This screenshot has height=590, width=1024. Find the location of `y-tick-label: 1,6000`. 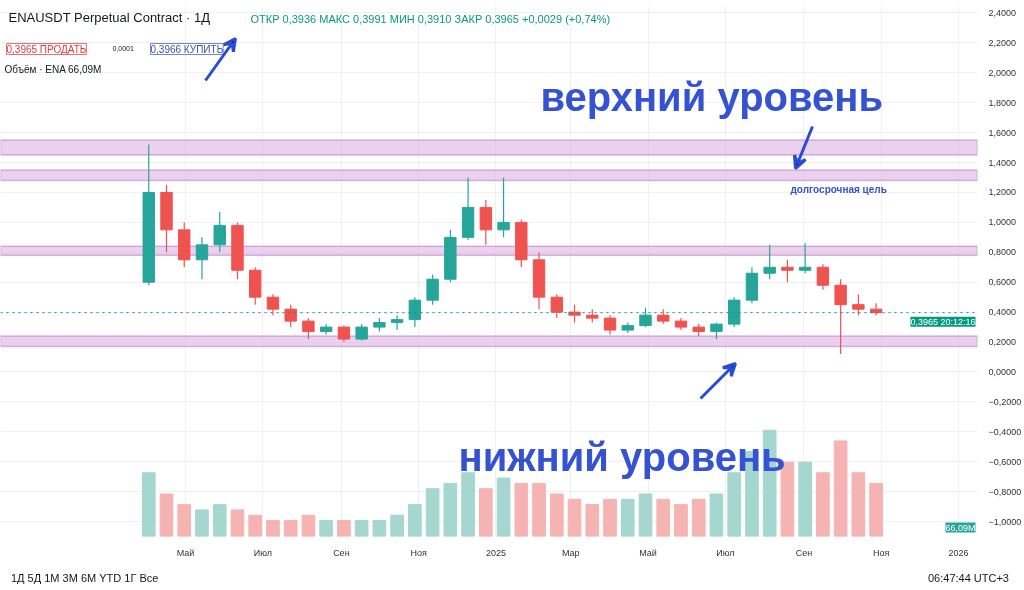

y-tick-label: 1,6000 is located at coordinates (1002, 132).